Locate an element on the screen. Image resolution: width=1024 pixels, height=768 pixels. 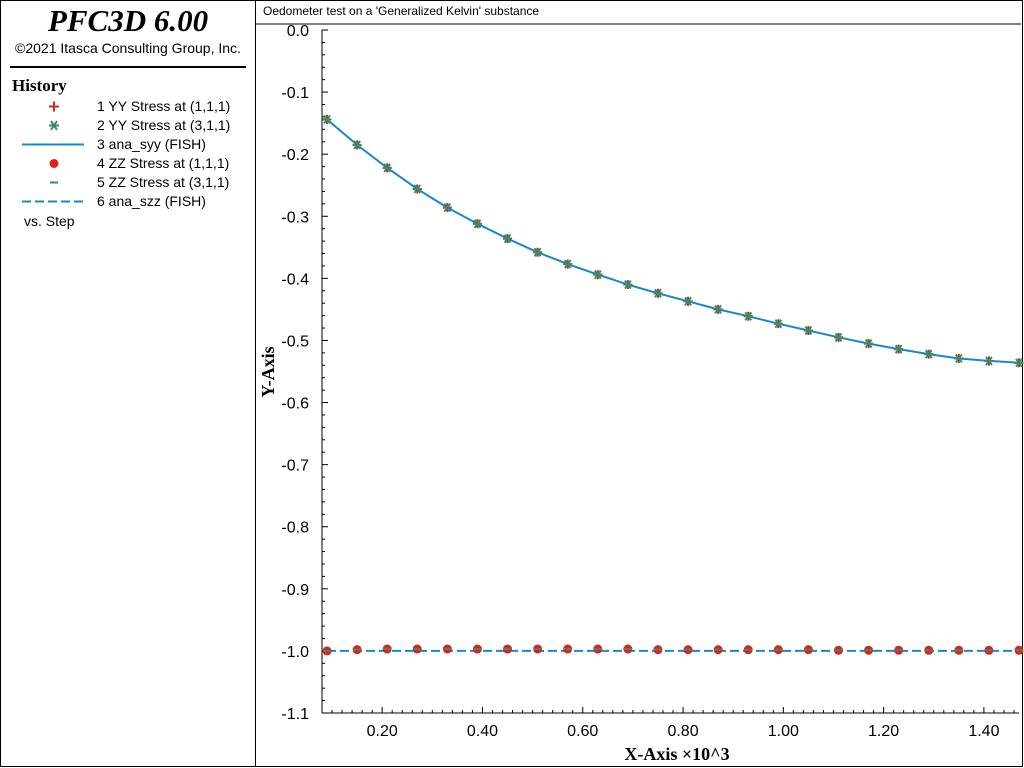
legend-item-zz-stress-3: 5 ZZ Stress at (3,1,1) is located at coordinates (128, 182).